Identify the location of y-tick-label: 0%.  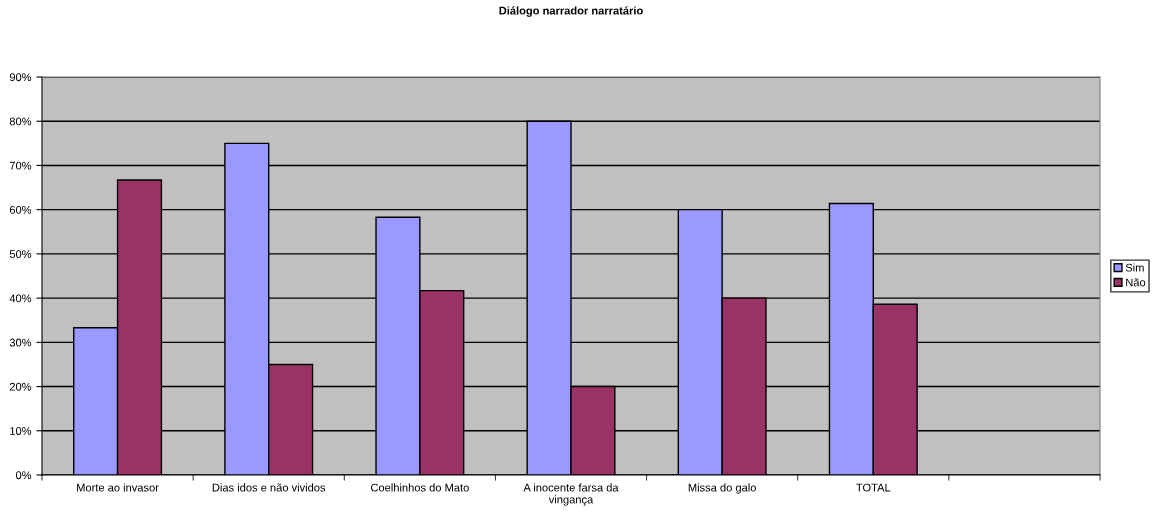
(23, 475).